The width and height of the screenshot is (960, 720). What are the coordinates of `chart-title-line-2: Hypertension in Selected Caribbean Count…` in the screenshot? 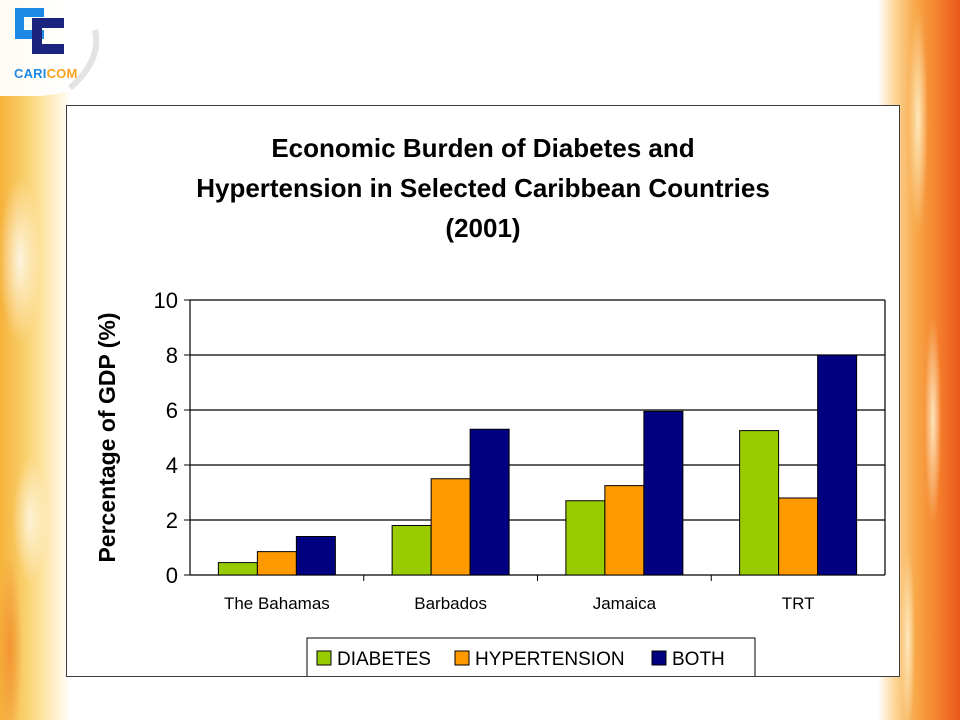 It's located at (483, 188).